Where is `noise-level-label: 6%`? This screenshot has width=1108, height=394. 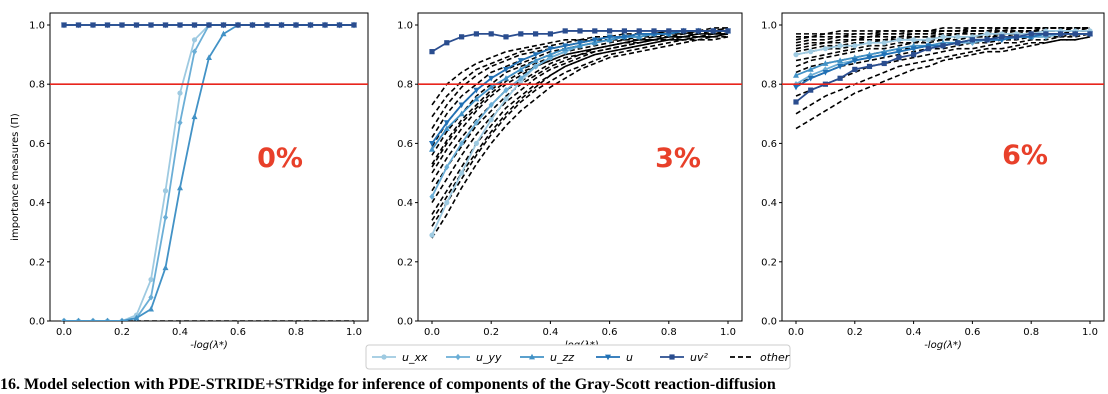
noise-level-label: 6% is located at coordinates (1025, 155).